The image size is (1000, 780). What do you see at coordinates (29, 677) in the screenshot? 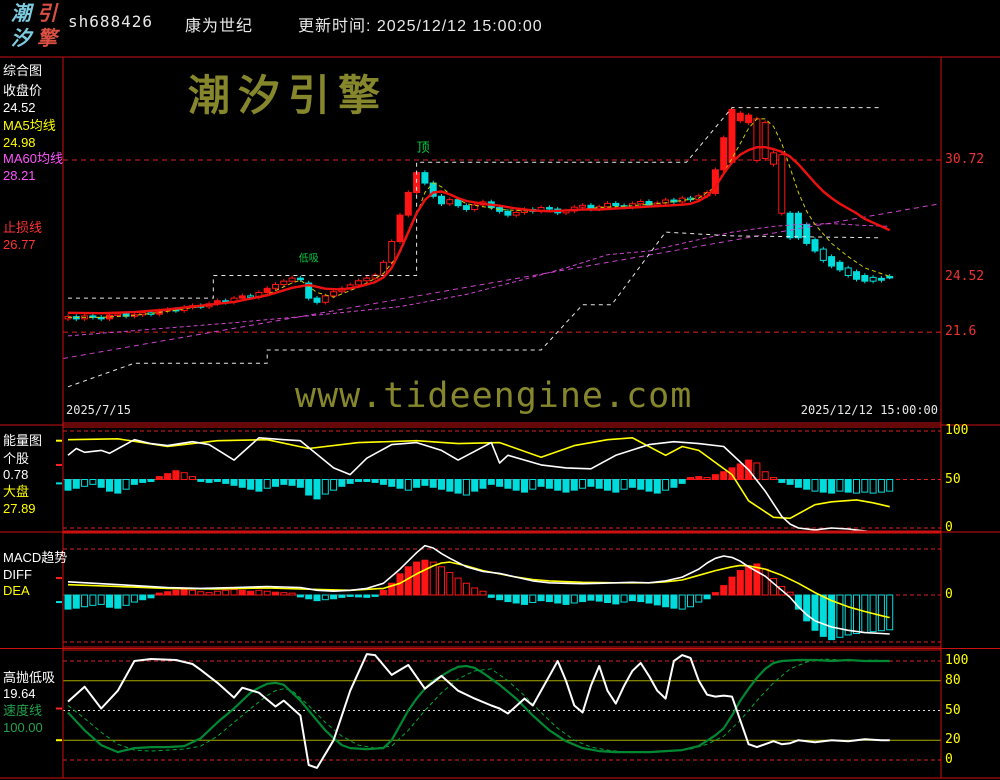
I see `sidebar-label: 高抛低吸` at bounding box center [29, 677].